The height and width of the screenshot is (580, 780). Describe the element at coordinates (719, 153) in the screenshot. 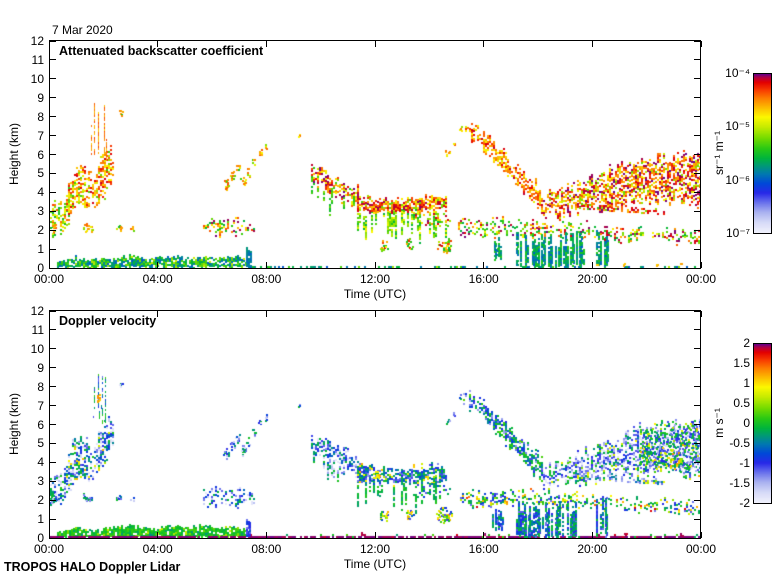

I see `backscatter-colorbar-unit: sr⁻¹ m⁻¹` at that location.